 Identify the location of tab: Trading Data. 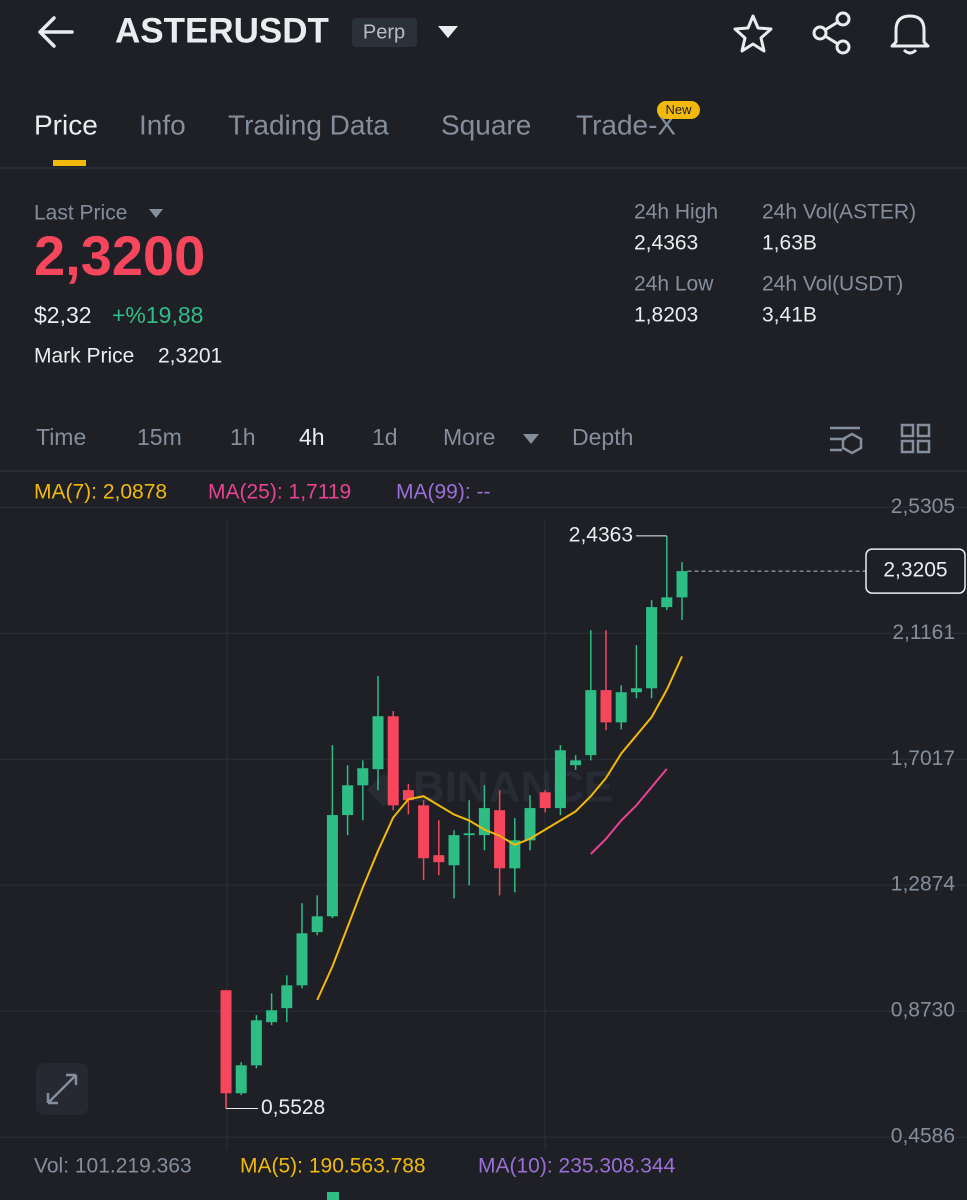
(308, 124).